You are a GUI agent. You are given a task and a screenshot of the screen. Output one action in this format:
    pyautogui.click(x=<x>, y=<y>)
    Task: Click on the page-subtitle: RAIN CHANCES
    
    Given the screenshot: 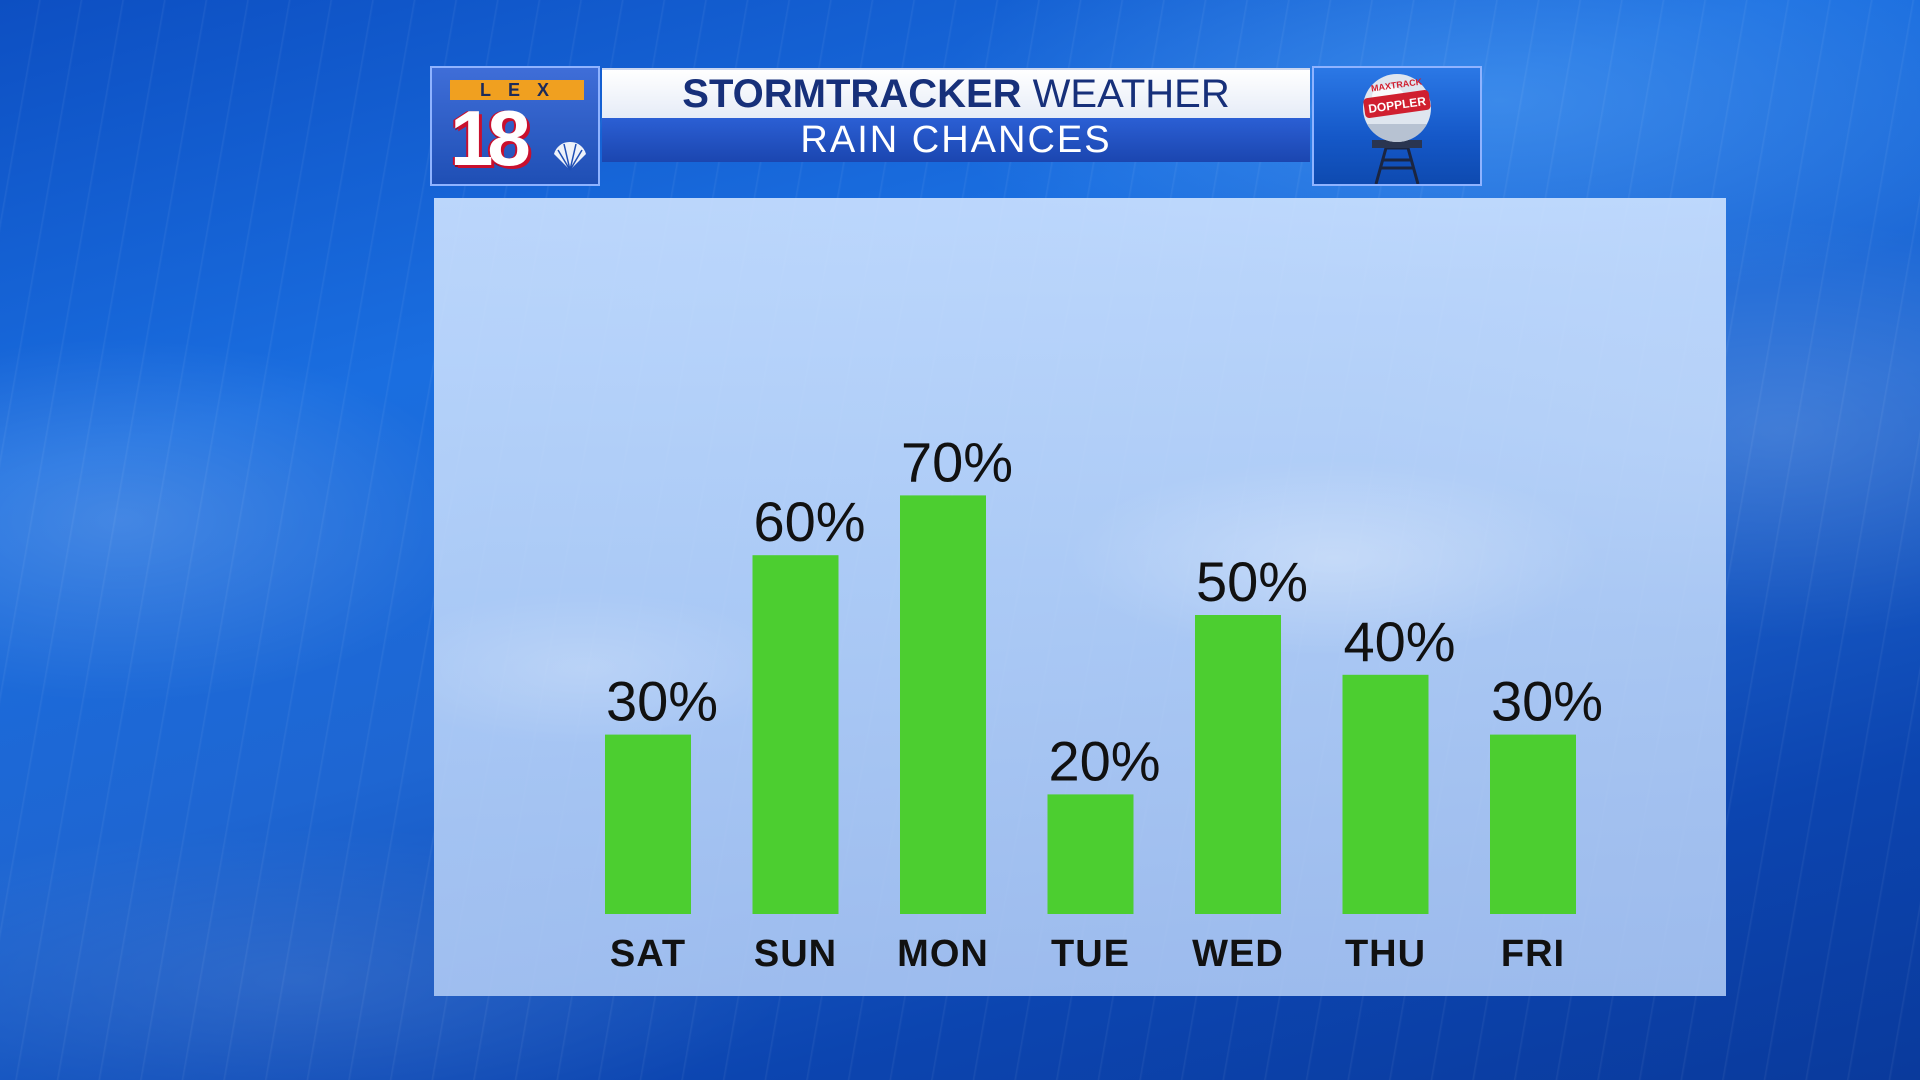 What is the action you would take?
    pyautogui.click(x=956, y=140)
    